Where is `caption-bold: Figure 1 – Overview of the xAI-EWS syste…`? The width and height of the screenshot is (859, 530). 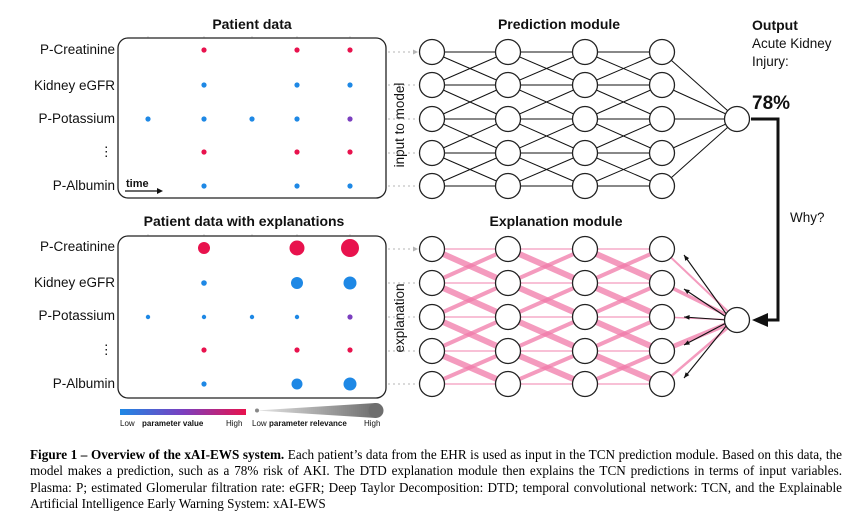
caption-bold: Figure 1 – Overview of the xAI-EWS syste… is located at coordinates (157, 454).